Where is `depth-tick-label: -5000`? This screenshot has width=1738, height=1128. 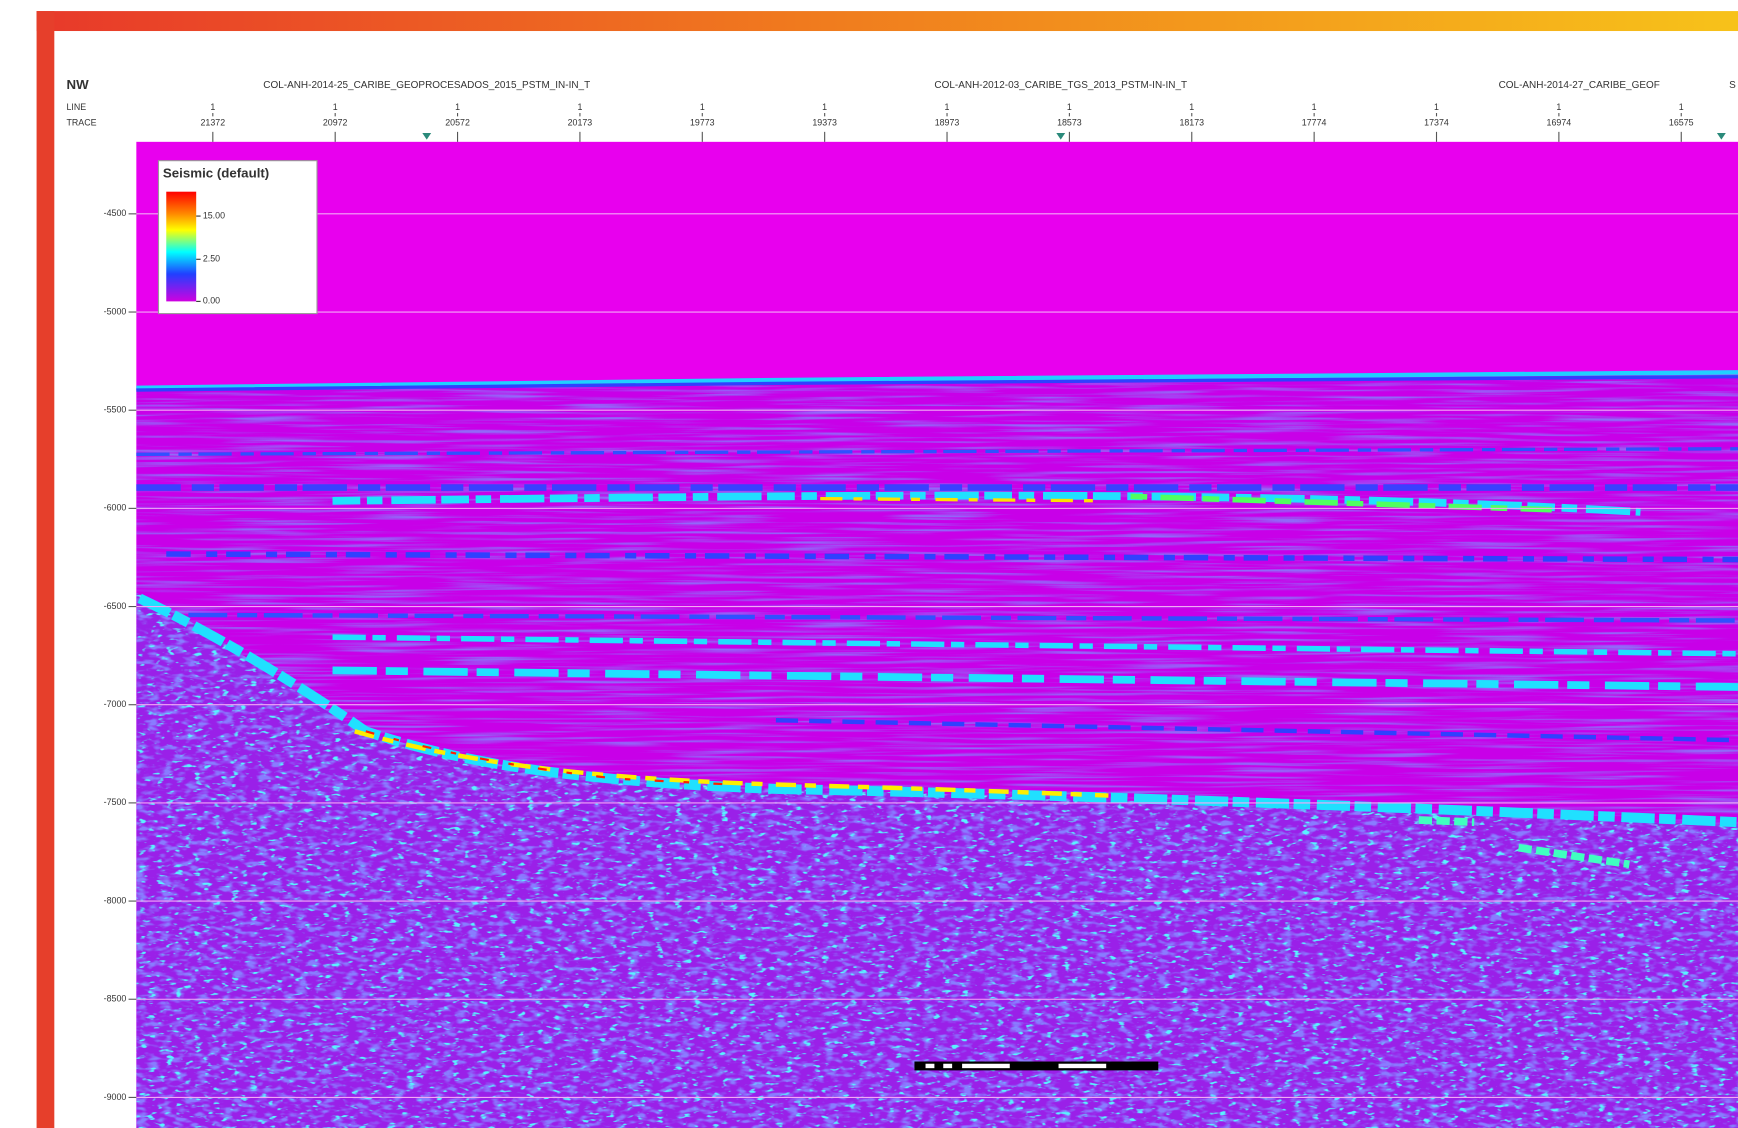
depth-tick-label: -5000 is located at coordinates (115, 311).